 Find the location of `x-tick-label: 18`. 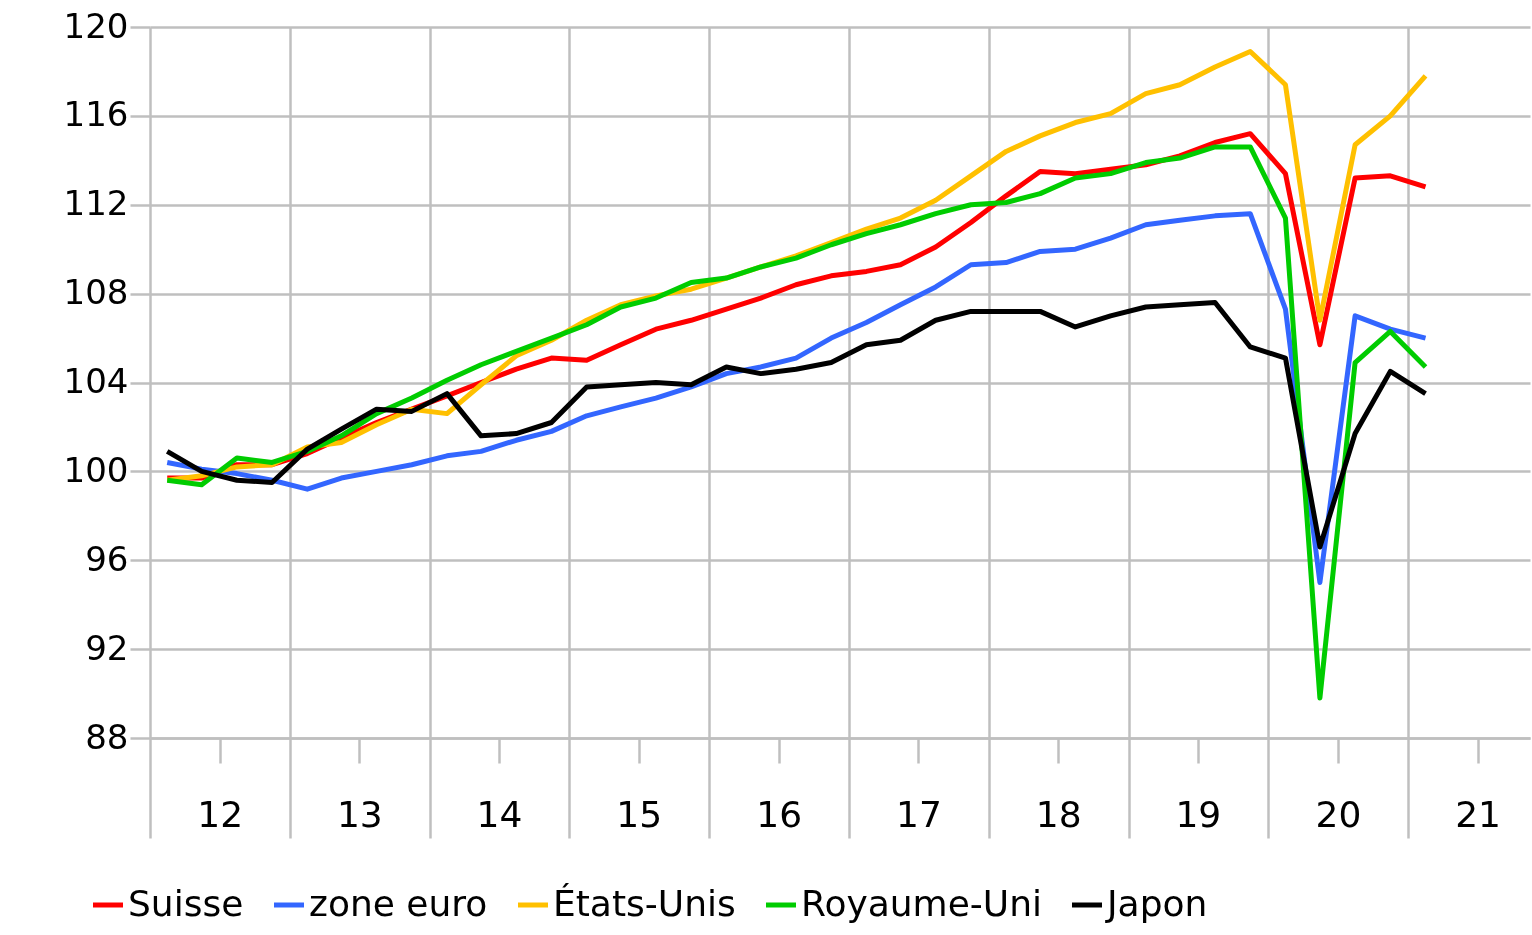

x-tick-label: 18 is located at coordinates (1058, 814).